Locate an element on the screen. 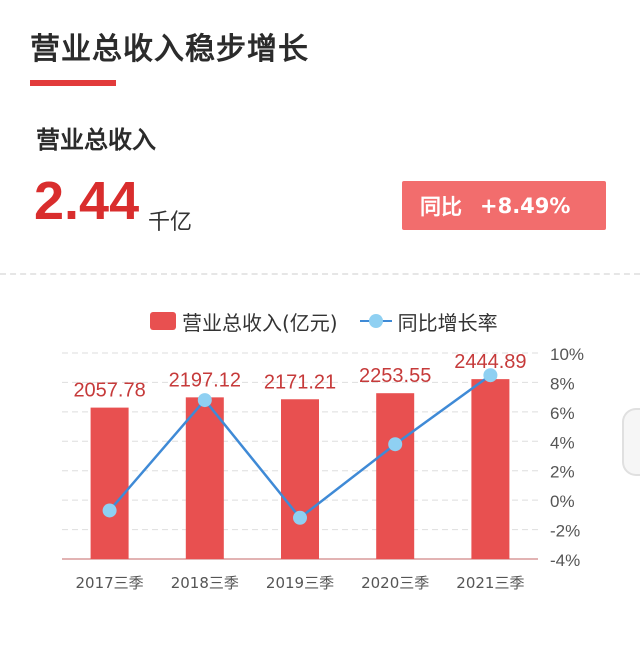 This screenshot has width=640, height=657. bar-value-label: 2444.89 is located at coordinates (490, 362).